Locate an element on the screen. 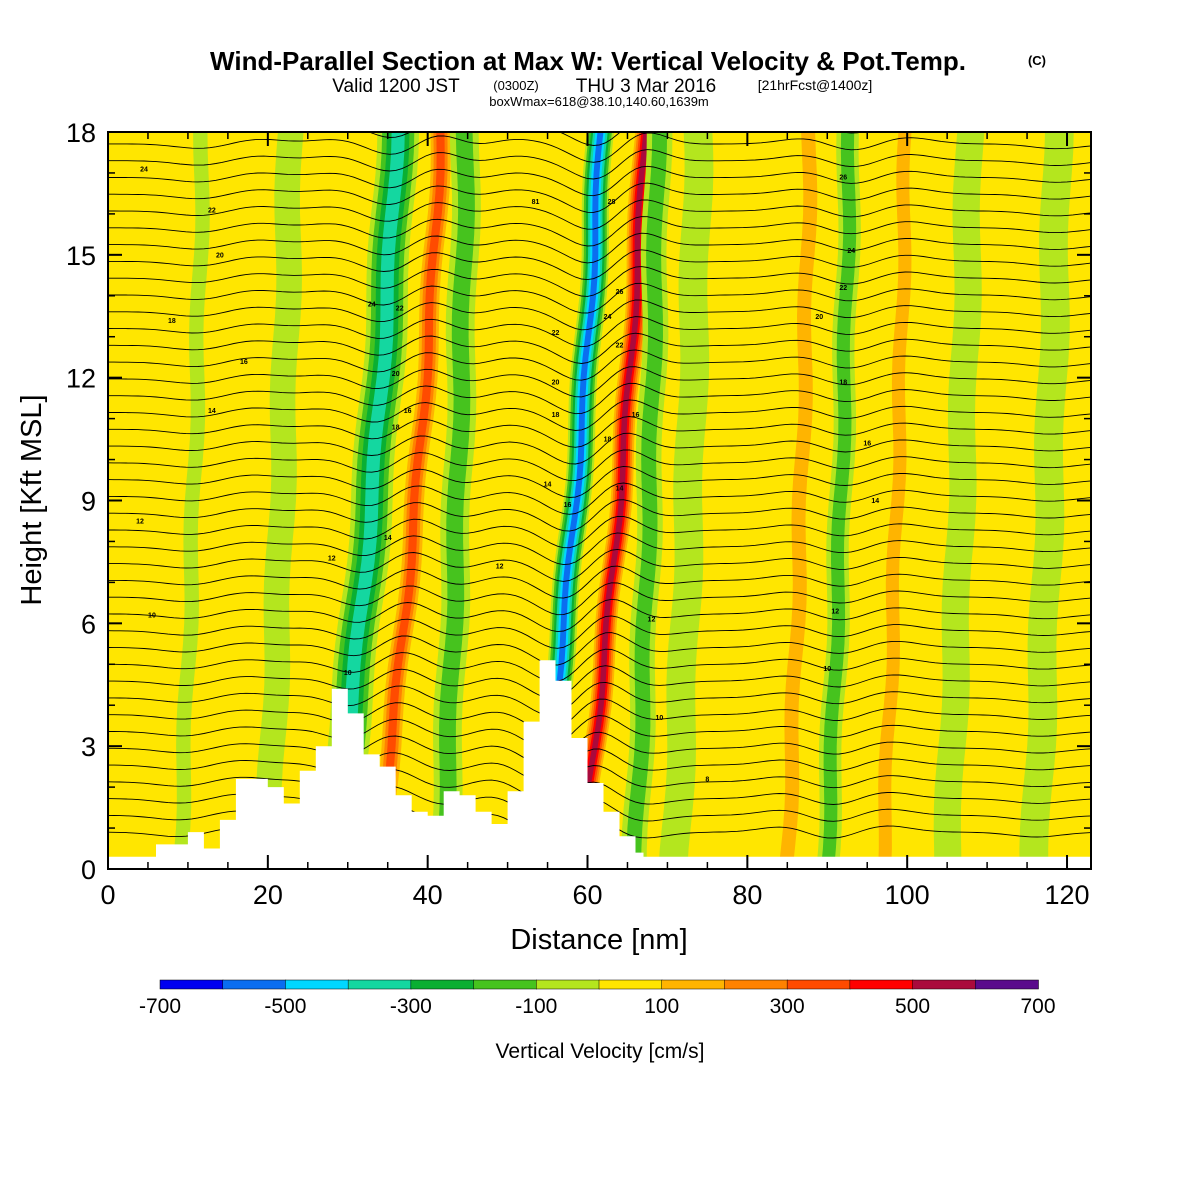  x-tick-label: 20 is located at coordinates (268, 895).